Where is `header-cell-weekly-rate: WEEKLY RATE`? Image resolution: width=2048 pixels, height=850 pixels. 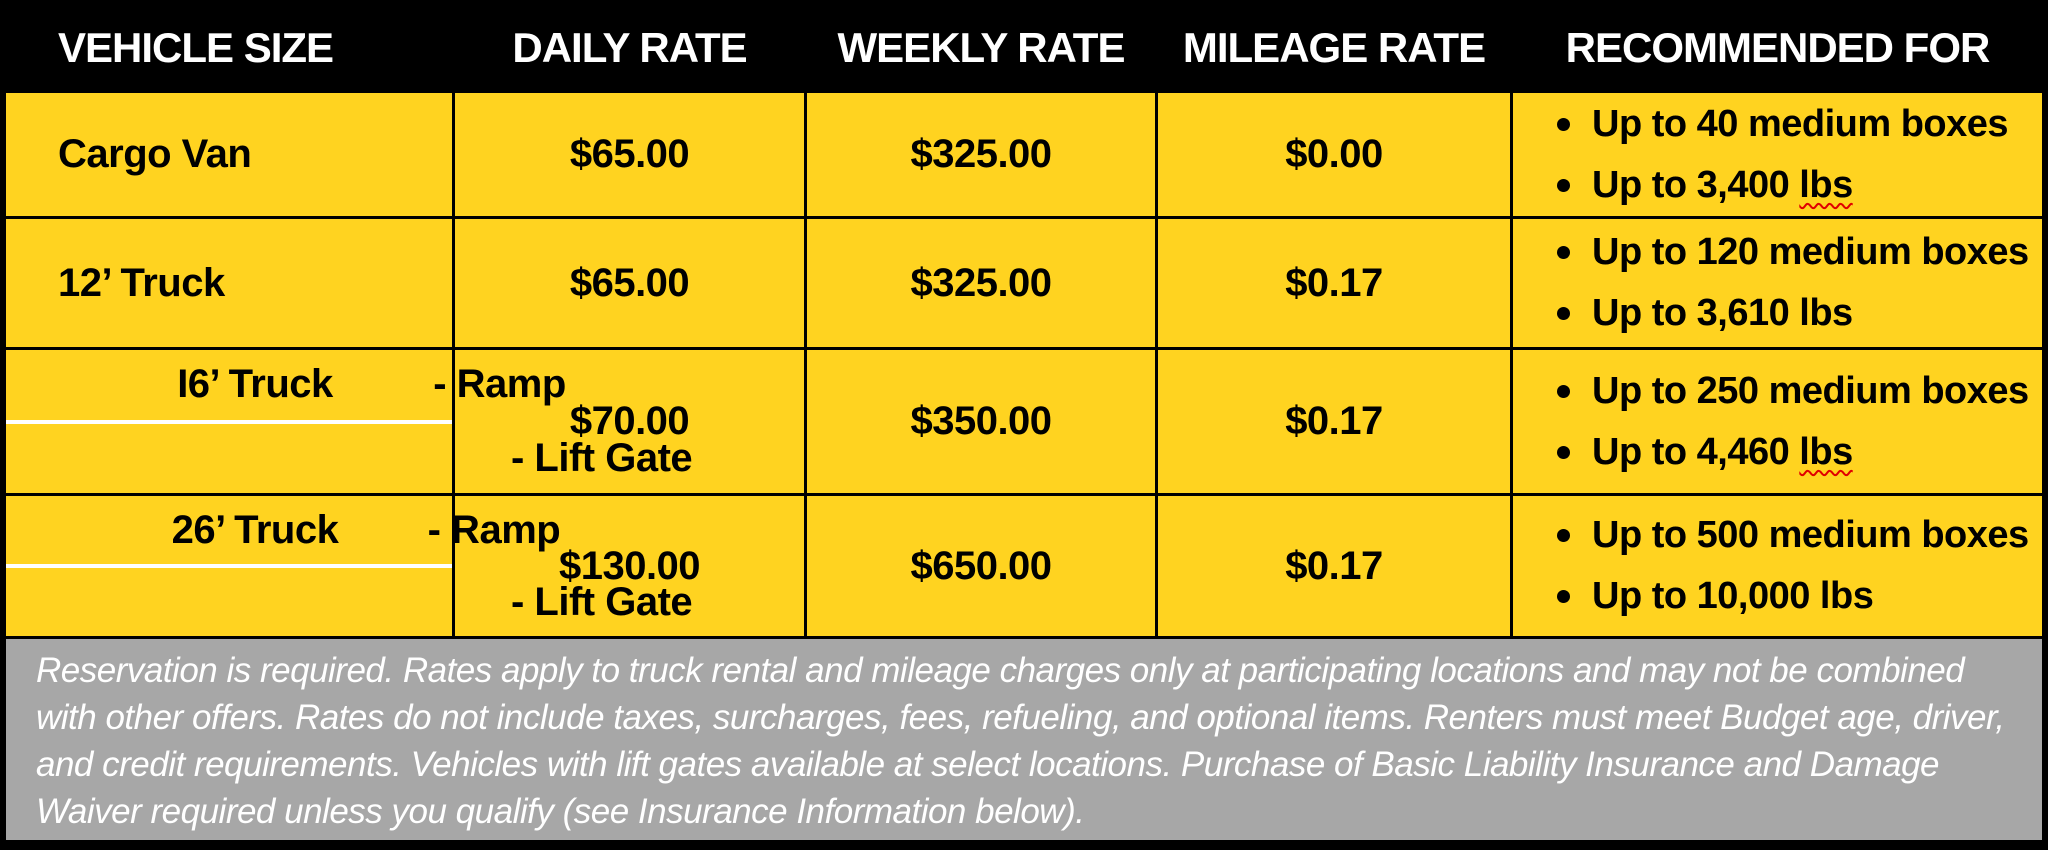
header-cell-weekly-rate: WEEKLY RATE is located at coordinates (981, 48).